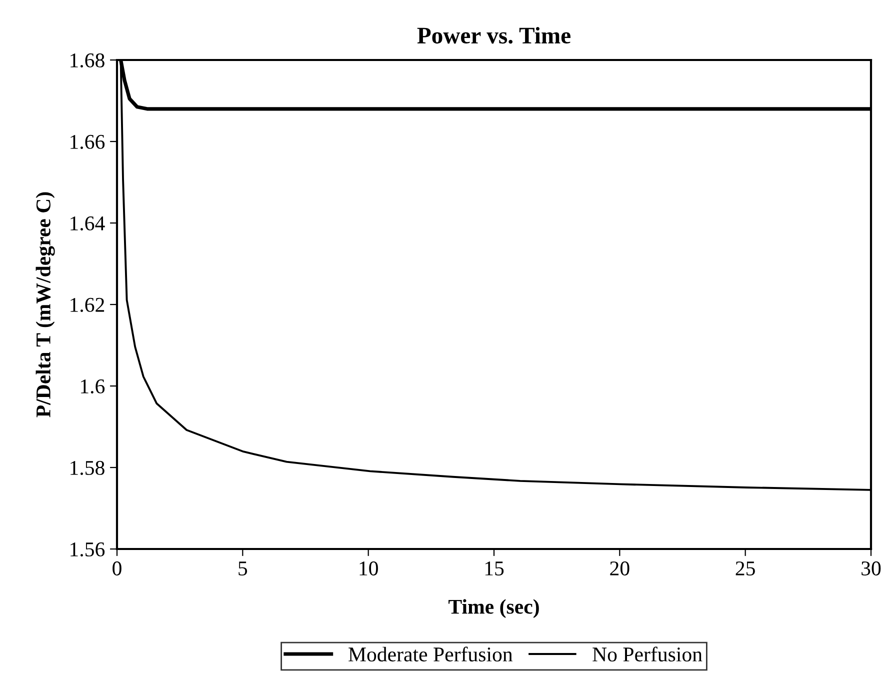 Image resolution: width=885 pixels, height=692 pixels. What do you see at coordinates (243, 569) in the screenshot?
I see `x-tick-label: 5` at bounding box center [243, 569].